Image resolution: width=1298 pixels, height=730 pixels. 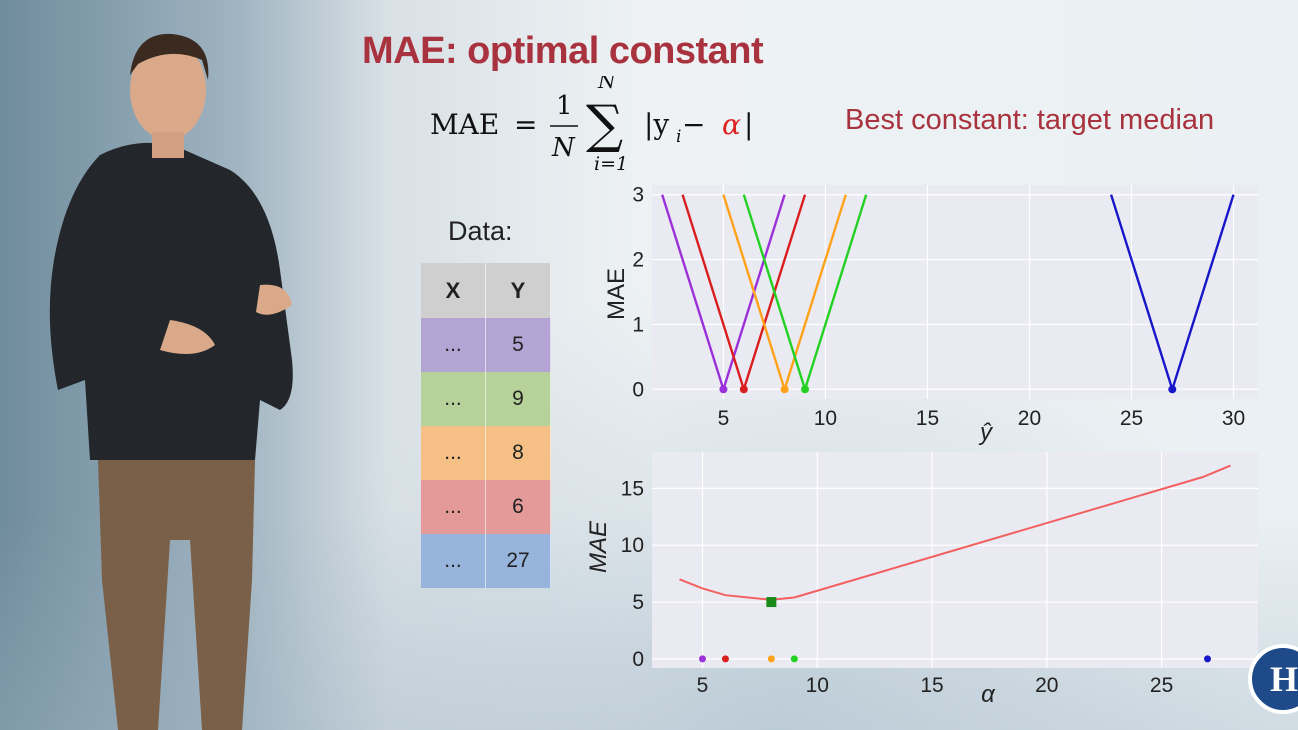 I want to click on formula-term-open: |y, so click(x=656, y=124).